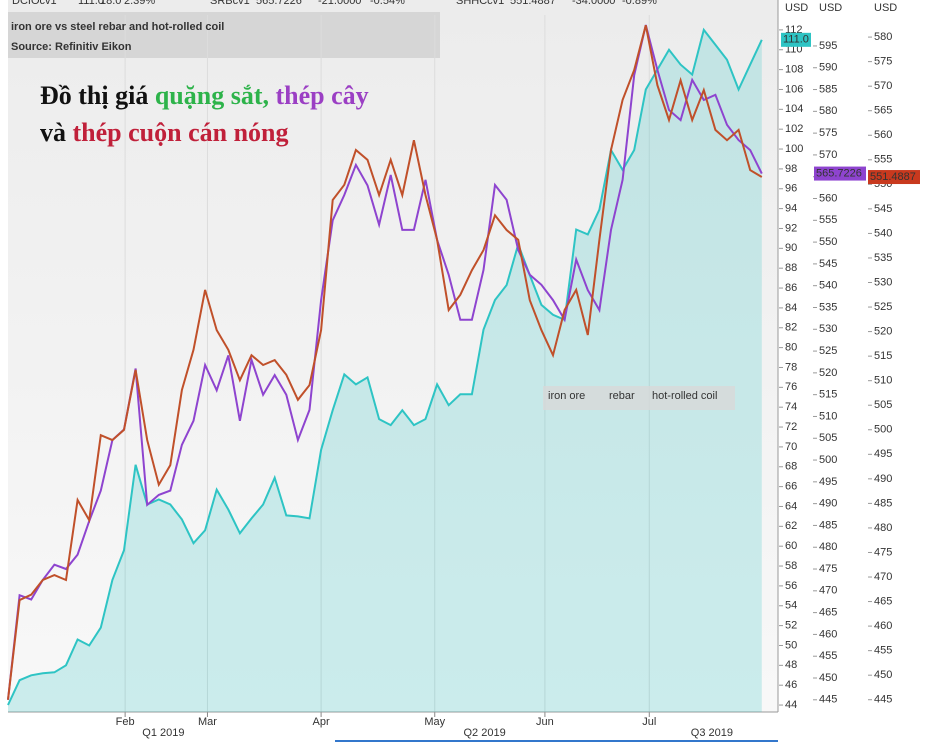 Image resolution: width=927 pixels, height=743 pixels. I want to click on end-label: 111.0, so click(796, 40).